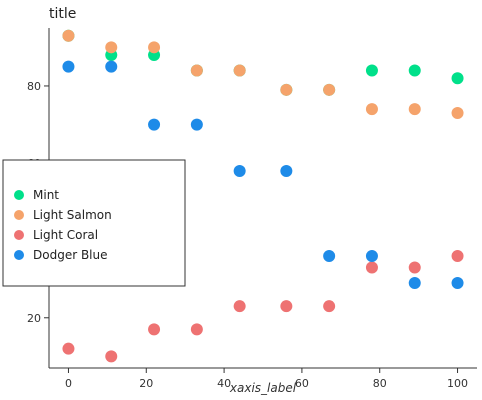  Describe the element at coordinates (380, 383) in the screenshot. I see `x-tick-label: 80` at that location.